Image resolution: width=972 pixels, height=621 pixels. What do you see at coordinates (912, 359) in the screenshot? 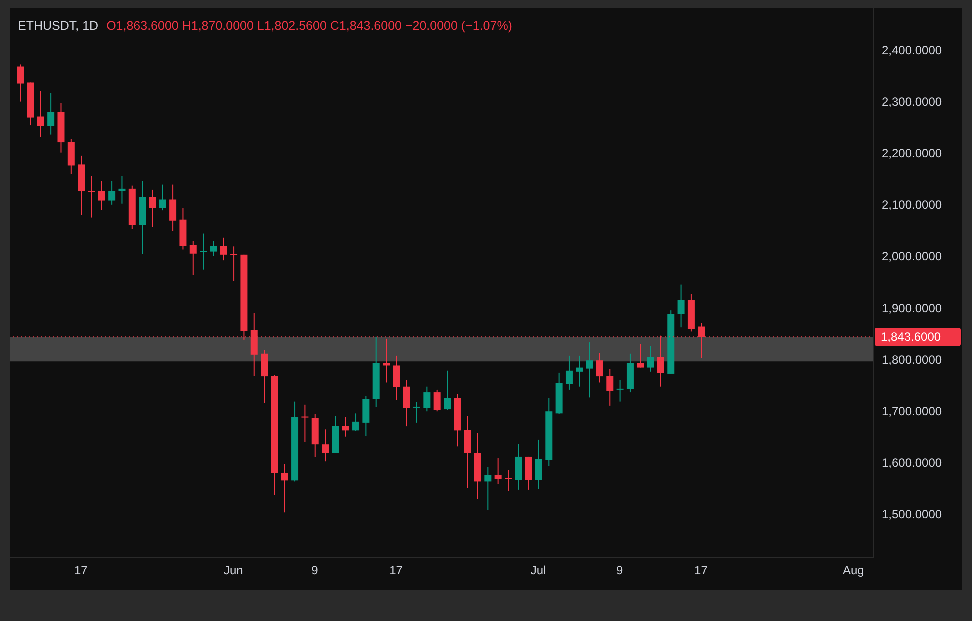
I see `y-tick-label: 1,800.0000` at bounding box center [912, 359].